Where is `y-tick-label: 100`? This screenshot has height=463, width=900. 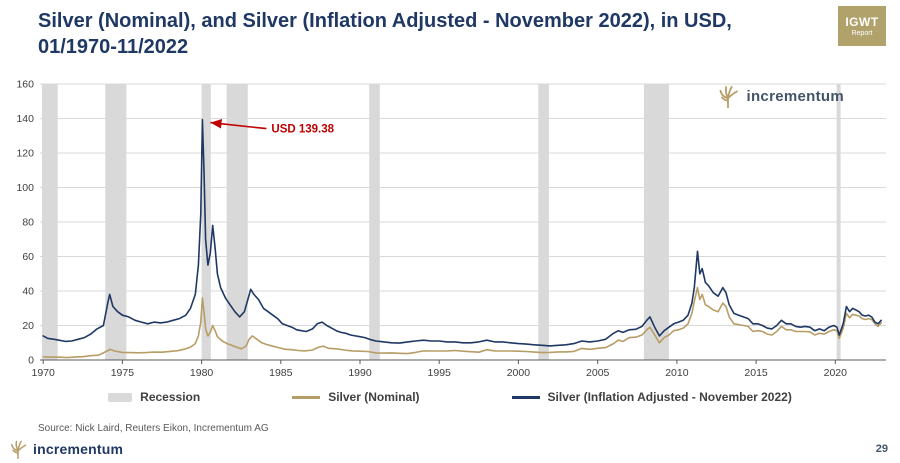
y-tick-label: 100 is located at coordinates (25, 188).